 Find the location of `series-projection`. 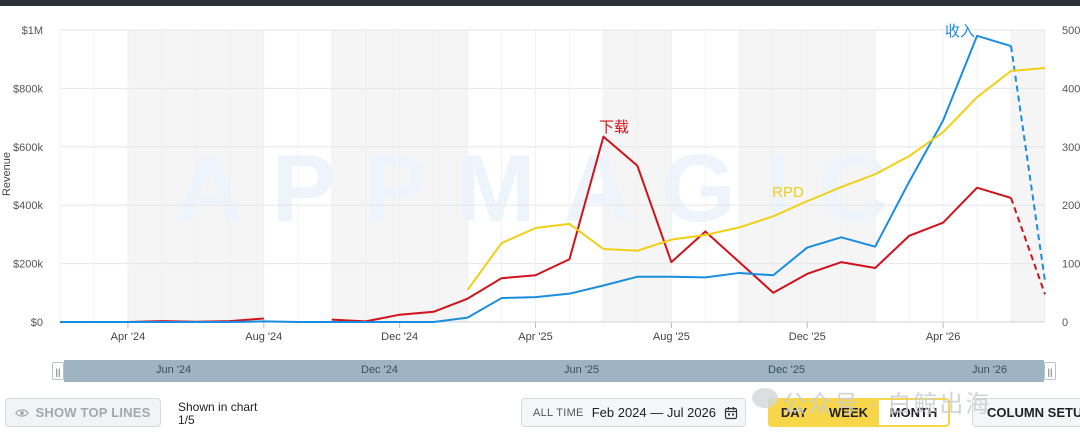

series-projection is located at coordinates (1028, 246).